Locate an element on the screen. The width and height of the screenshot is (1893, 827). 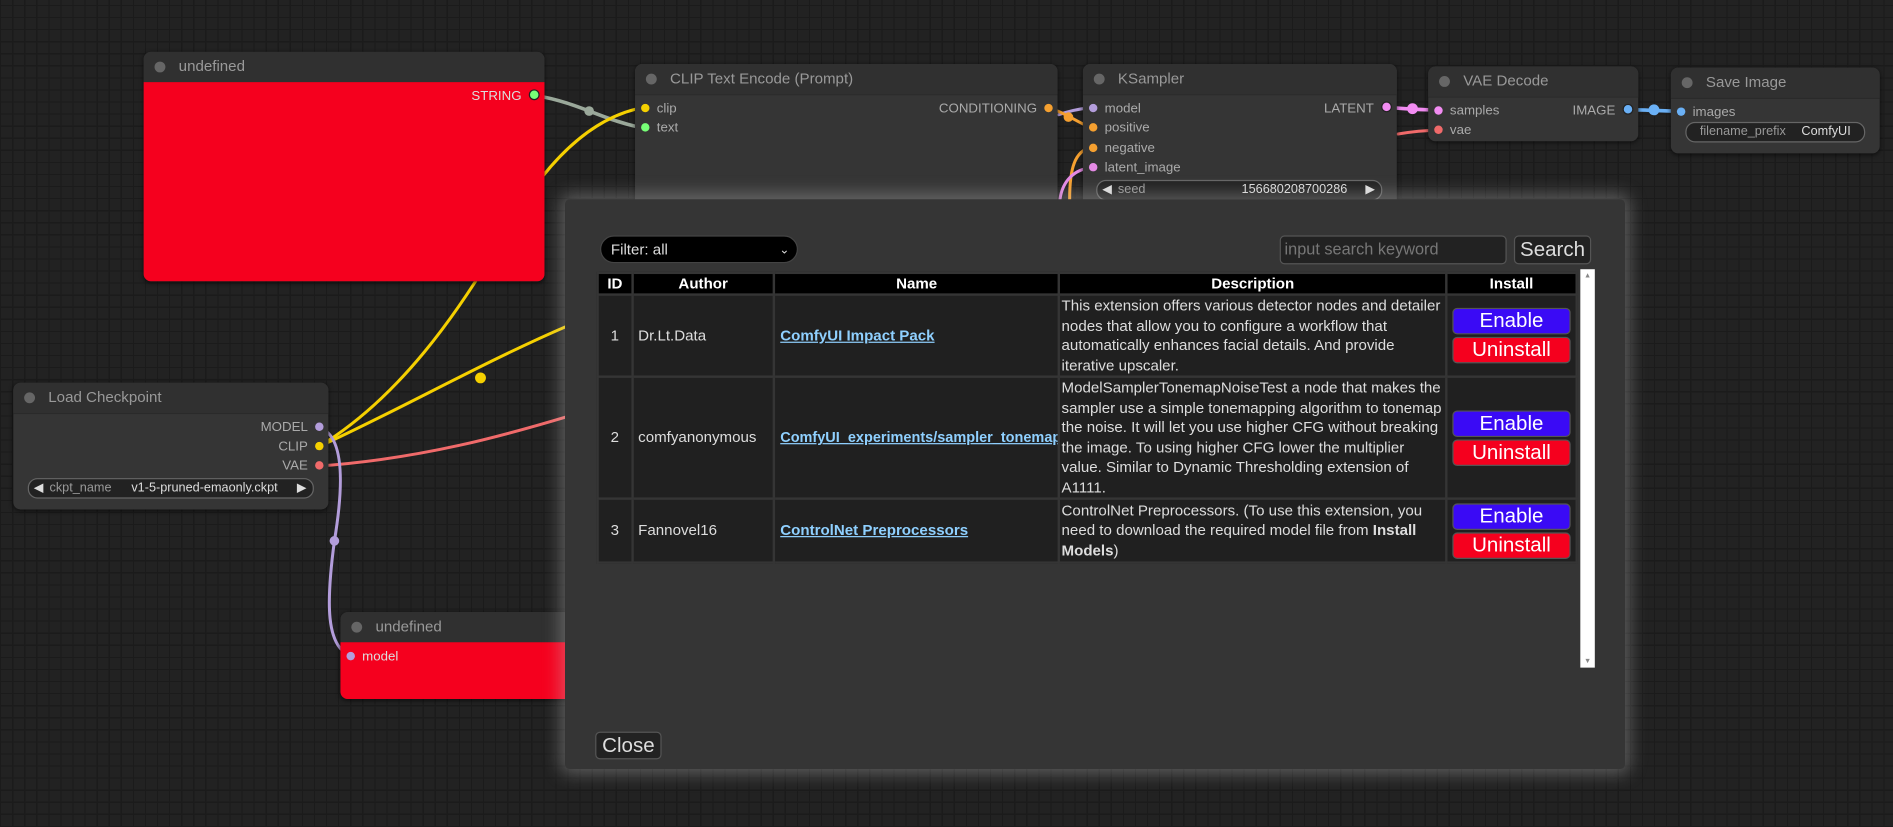
cell-name: ComfyUI_experiments/sampler_tonemap is located at coordinates (916, 437).